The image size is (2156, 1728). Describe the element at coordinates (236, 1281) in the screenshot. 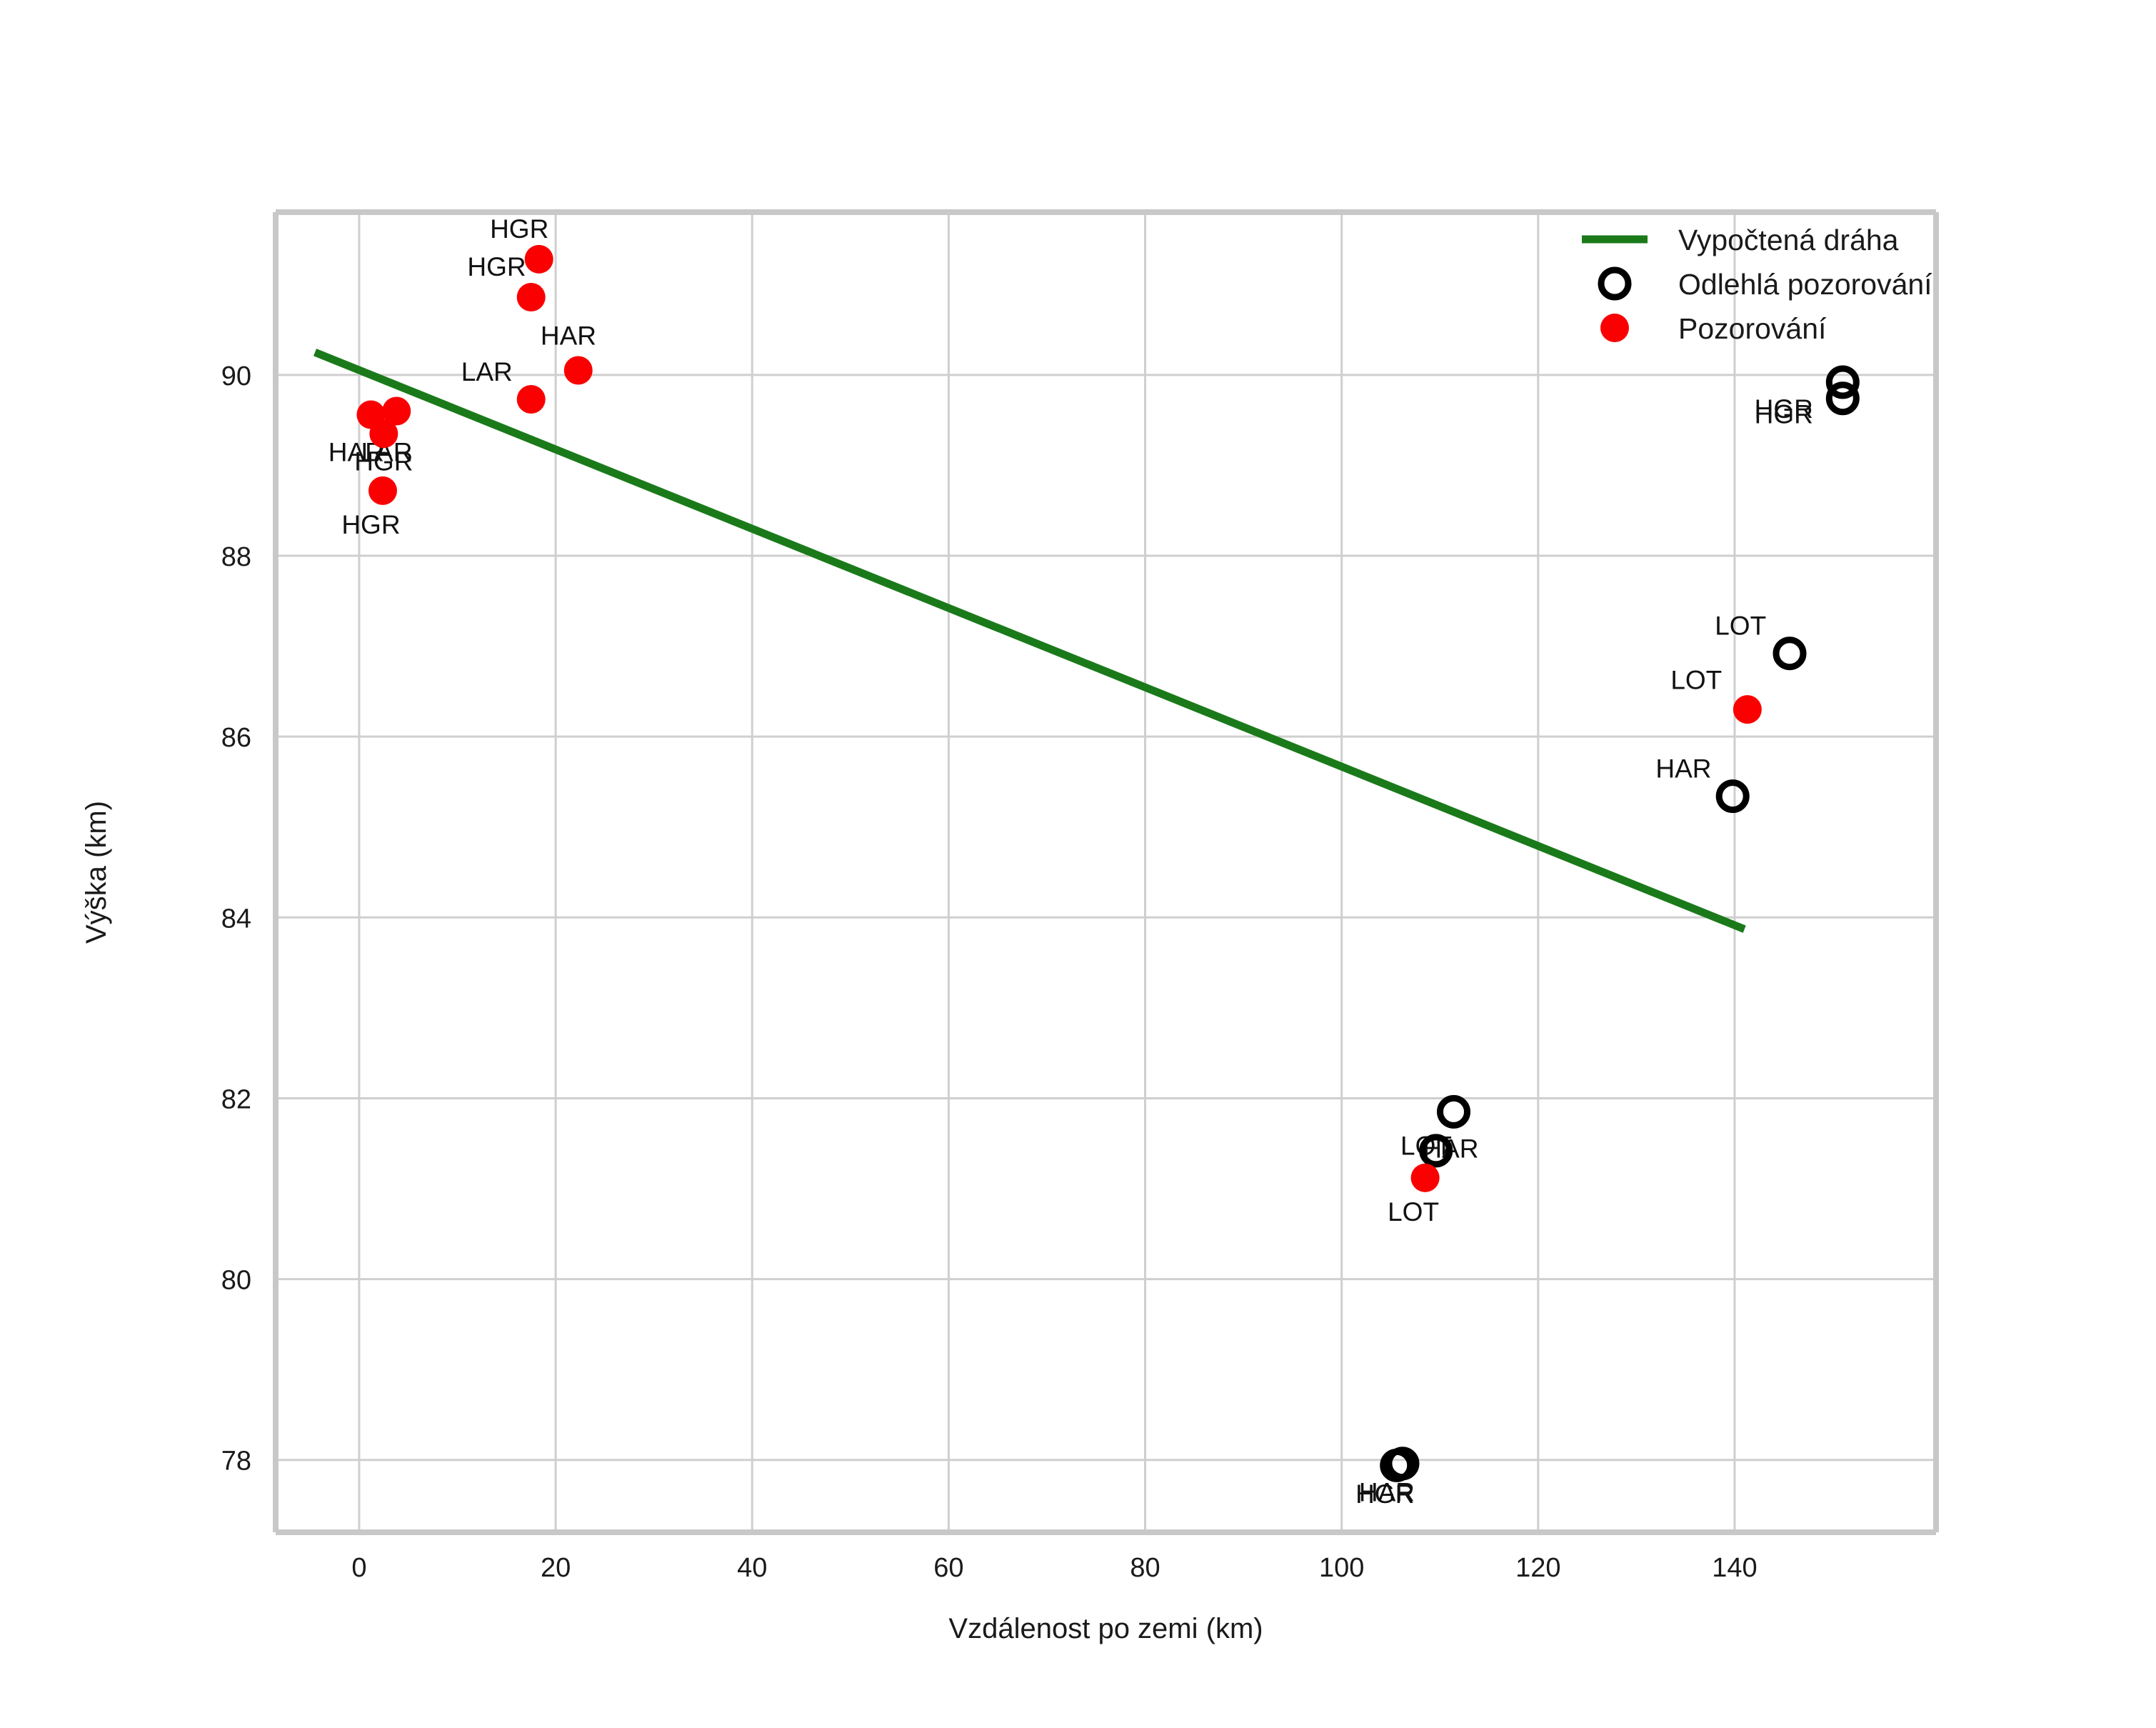

I see `y-tick-label: 80` at that location.